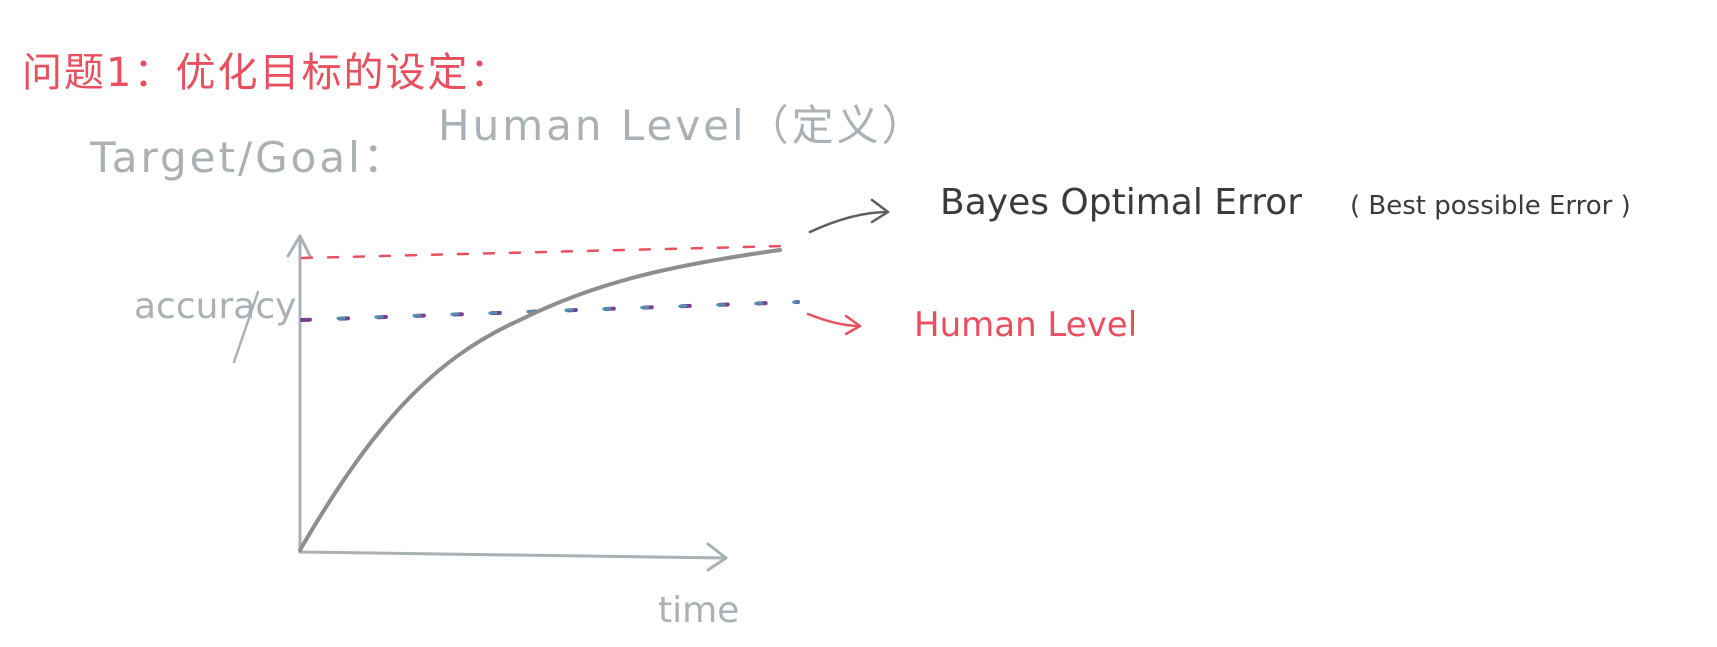 The height and width of the screenshot is (647, 1717). What do you see at coordinates (215, 306) in the screenshot?
I see `y-axis-label: accuracy` at bounding box center [215, 306].